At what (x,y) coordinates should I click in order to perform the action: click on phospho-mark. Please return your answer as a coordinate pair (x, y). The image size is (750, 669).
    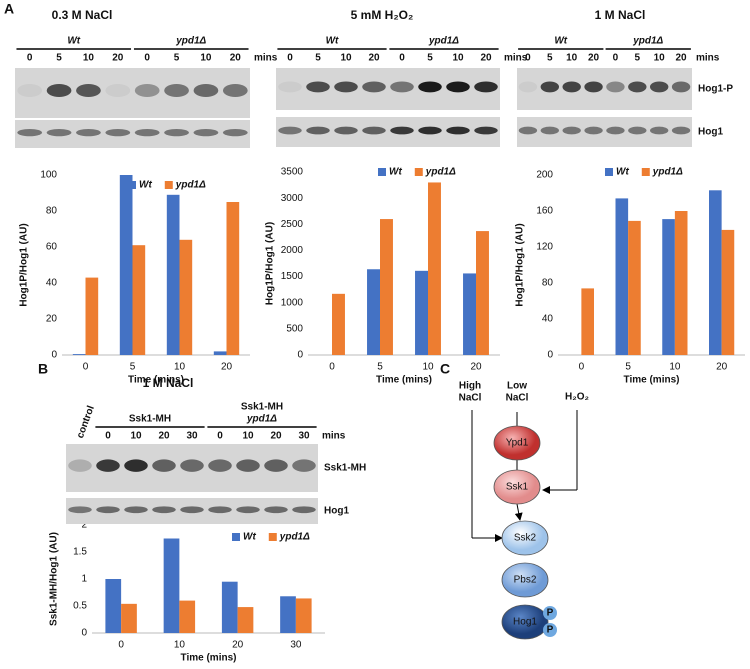
    Looking at the image, I should click on (550, 613).